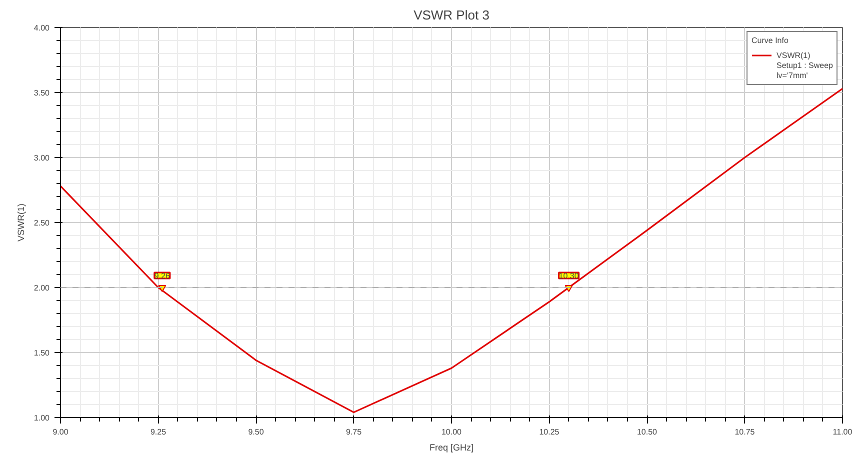  I want to click on y-axis-title: VSWR(1), so click(21, 222).